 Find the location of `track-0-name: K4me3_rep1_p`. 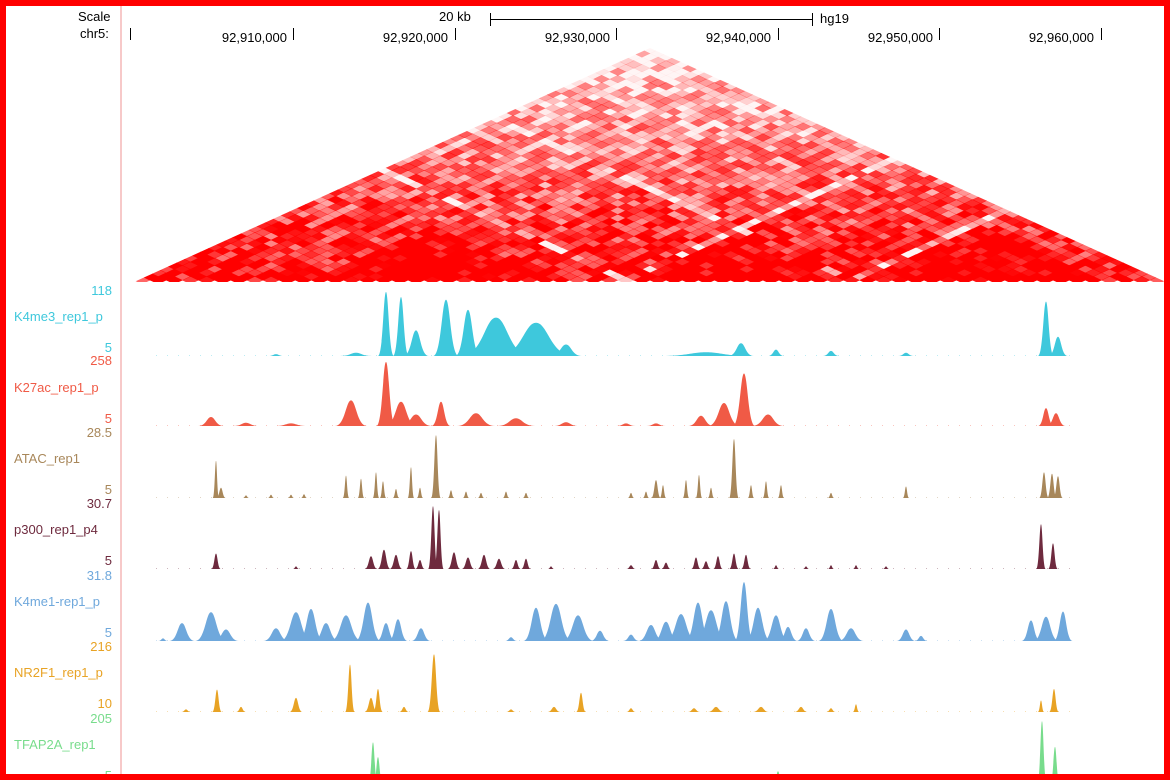

track-0-name: K4me3_rep1_p is located at coordinates (58, 317).